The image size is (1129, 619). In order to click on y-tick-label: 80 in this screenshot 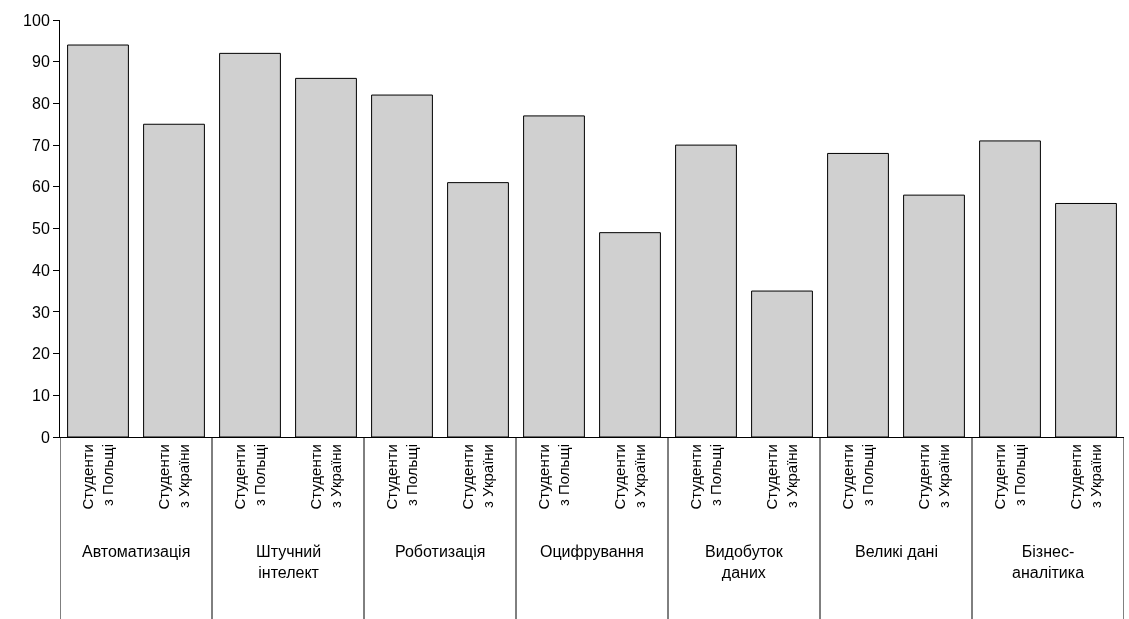, I will do `click(41, 103)`.